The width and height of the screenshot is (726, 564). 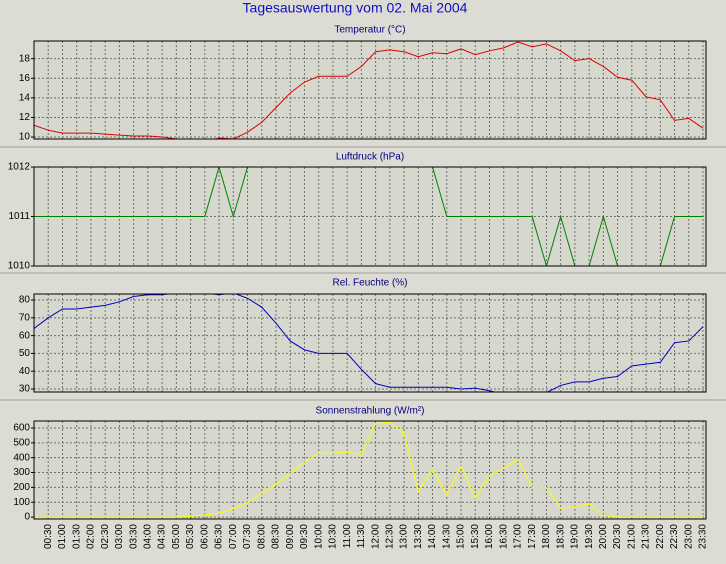 What do you see at coordinates (162, 536) in the screenshot?
I see `x-tick-label: 04:30` at bounding box center [162, 536].